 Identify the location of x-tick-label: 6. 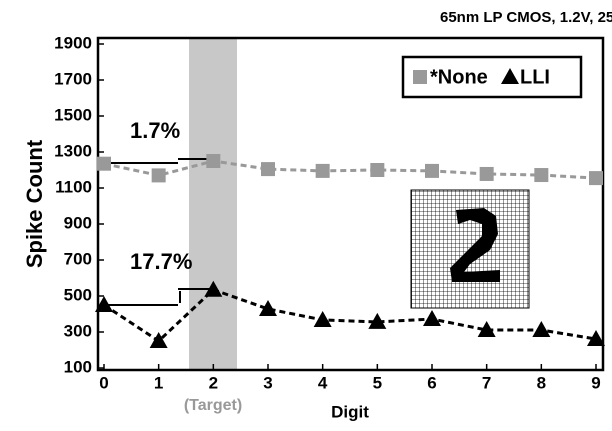
(431, 382).